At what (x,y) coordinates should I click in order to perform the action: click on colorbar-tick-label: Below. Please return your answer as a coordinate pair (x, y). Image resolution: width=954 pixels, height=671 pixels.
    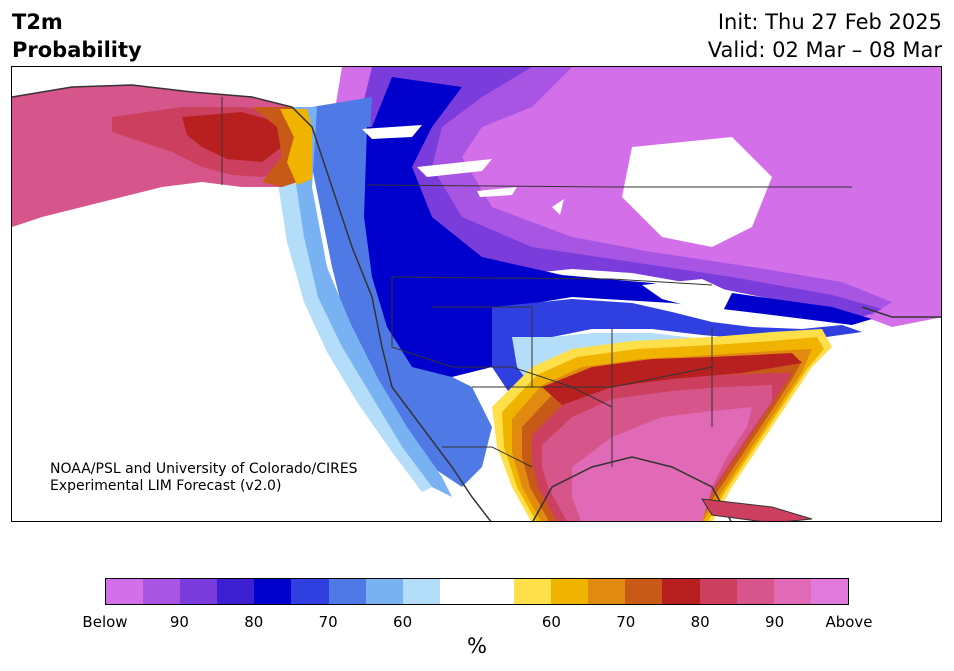
    Looking at the image, I should click on (105, 622).